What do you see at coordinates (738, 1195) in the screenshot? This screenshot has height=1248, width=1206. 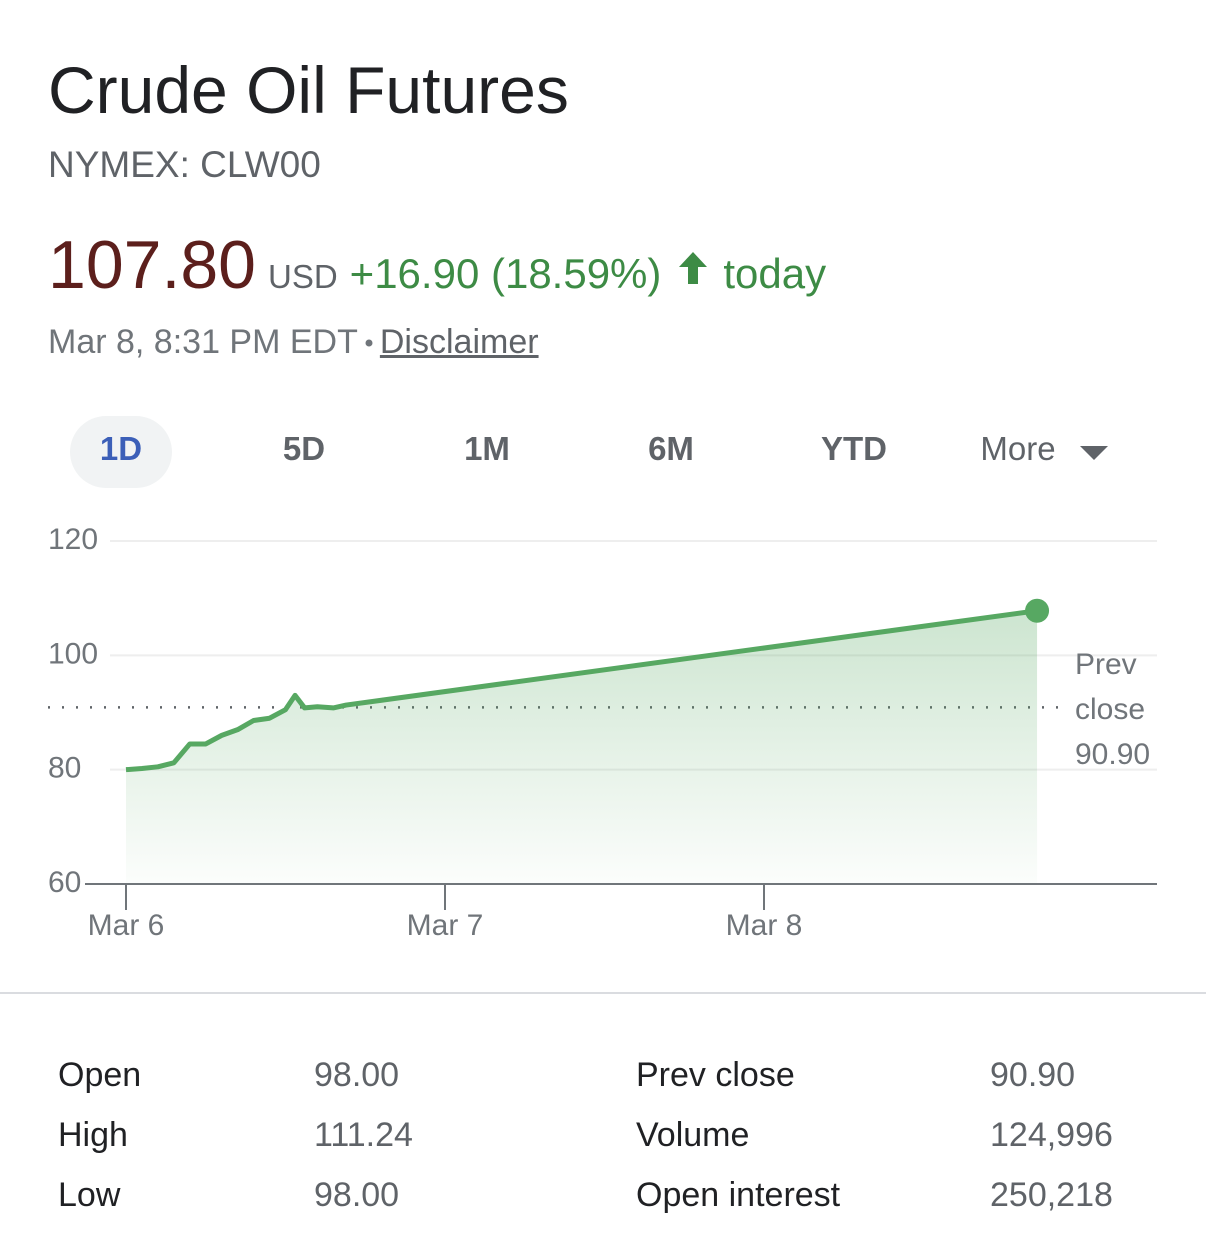 I see `stat-label: Open interest` at bounding box center [738, 1195].